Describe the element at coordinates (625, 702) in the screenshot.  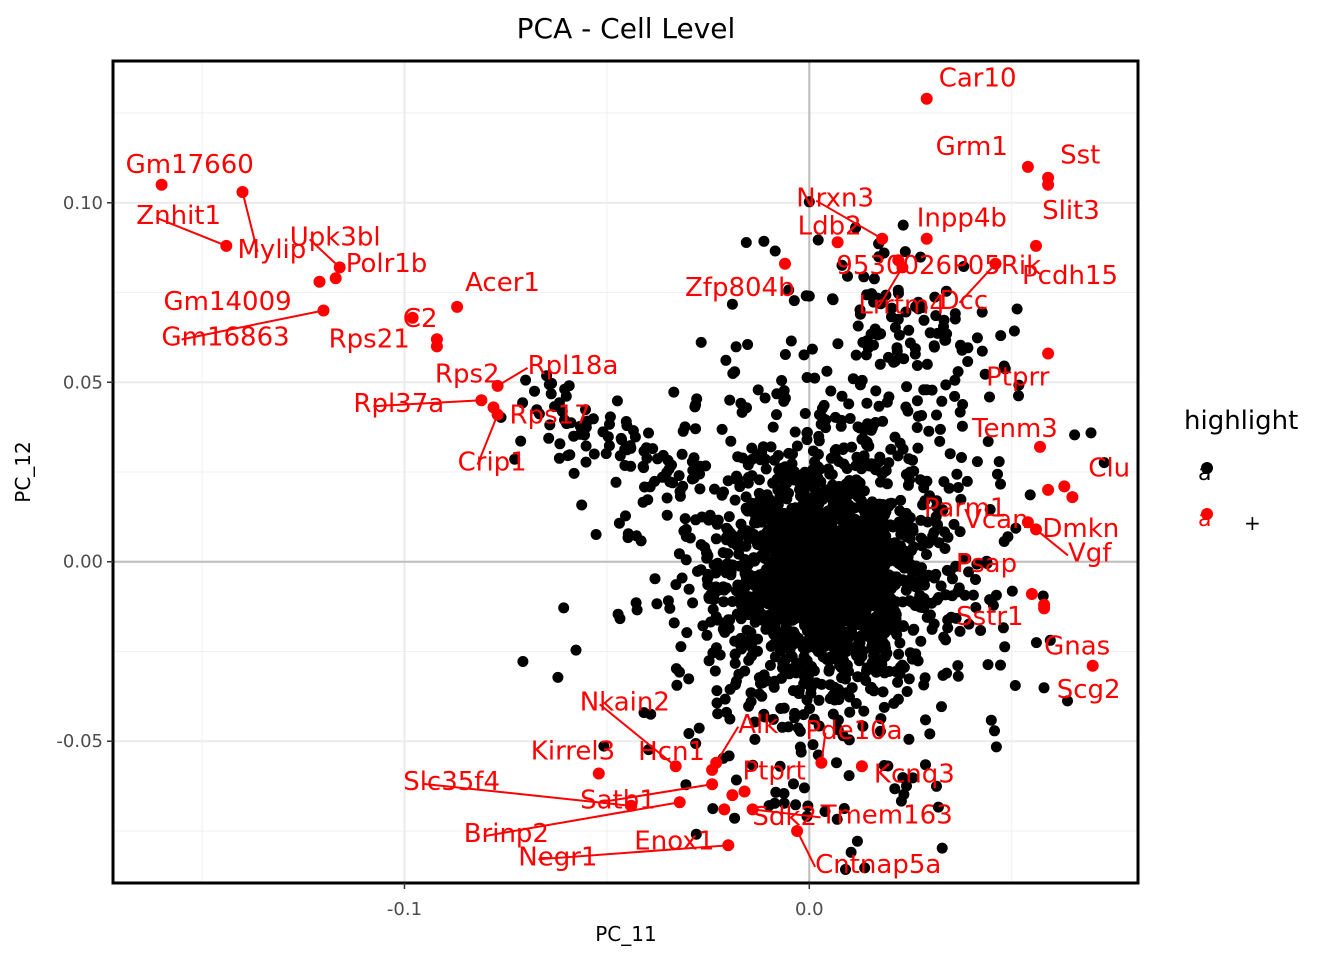
I see `gene-label: Nkain2` at that location.